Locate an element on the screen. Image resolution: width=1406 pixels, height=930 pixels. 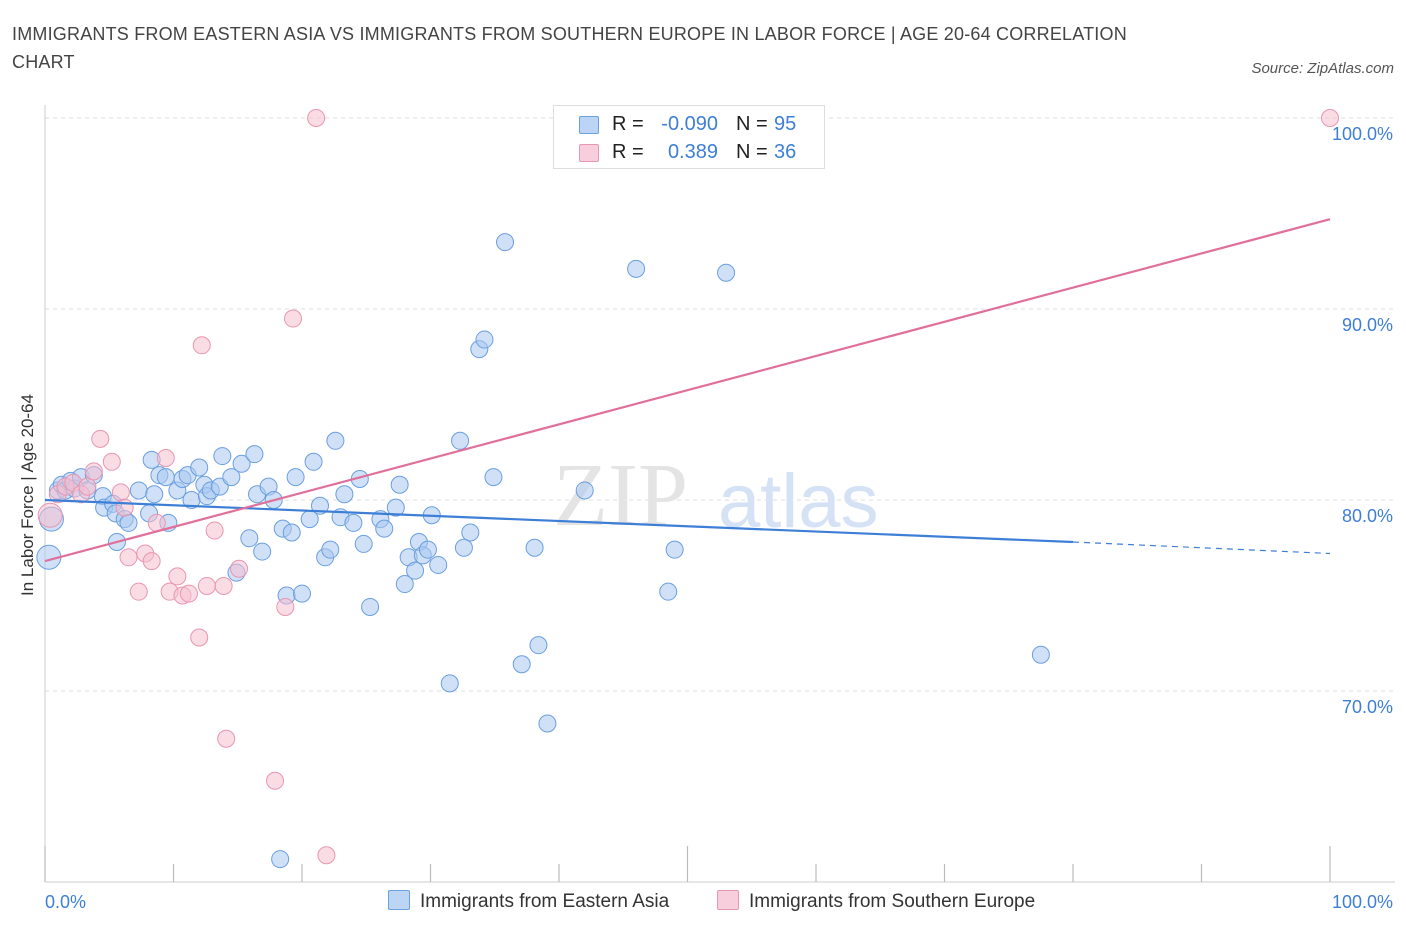
y-tick-label: 80.0% is located at coordinates (1367, 516).